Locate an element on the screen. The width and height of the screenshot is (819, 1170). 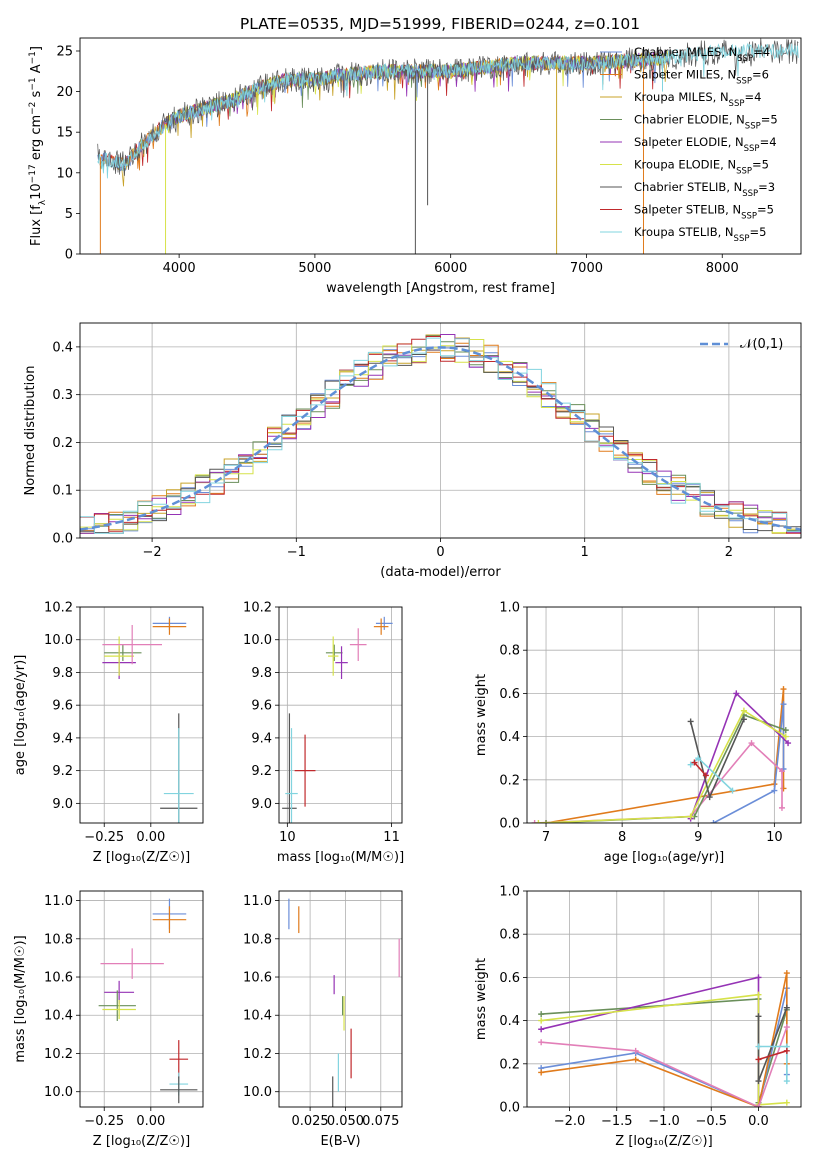
x-axis-label: (data-model)/error is located at coordinates (440, 572).